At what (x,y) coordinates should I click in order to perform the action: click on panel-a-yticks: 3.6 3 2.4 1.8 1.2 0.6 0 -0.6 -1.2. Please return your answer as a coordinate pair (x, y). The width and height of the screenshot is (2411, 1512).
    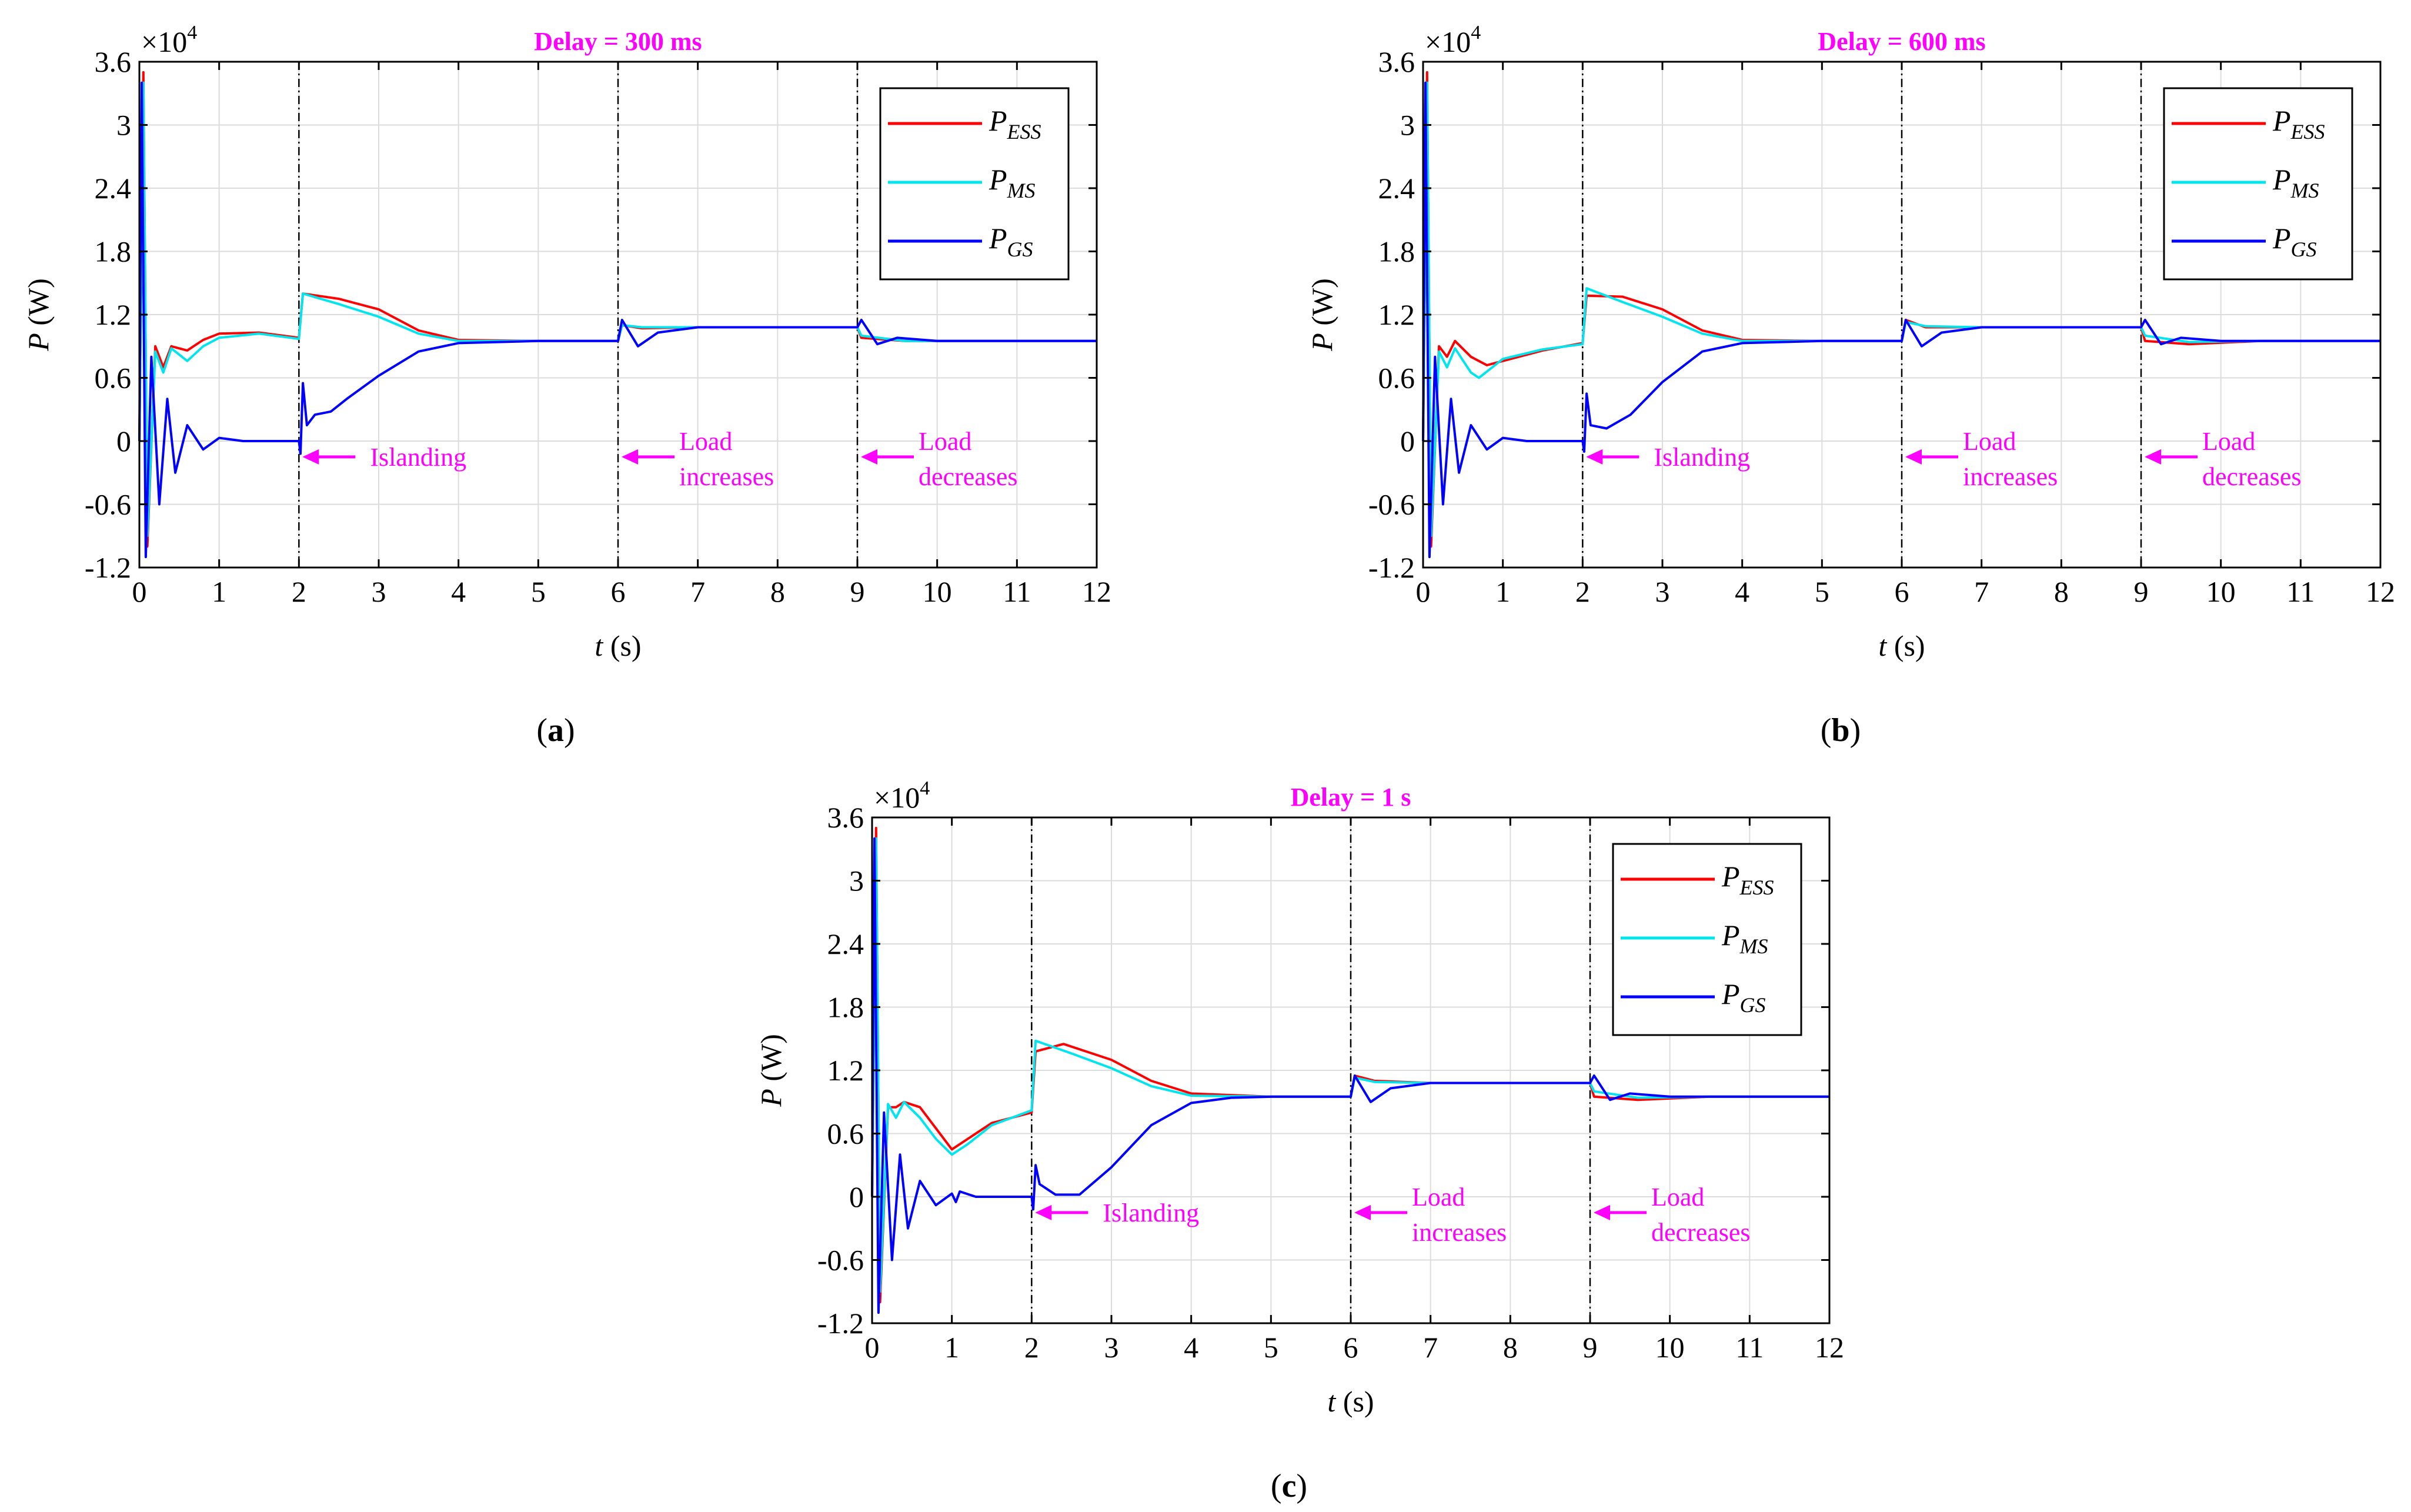
    Looking at the image, I should click on (591, 314).